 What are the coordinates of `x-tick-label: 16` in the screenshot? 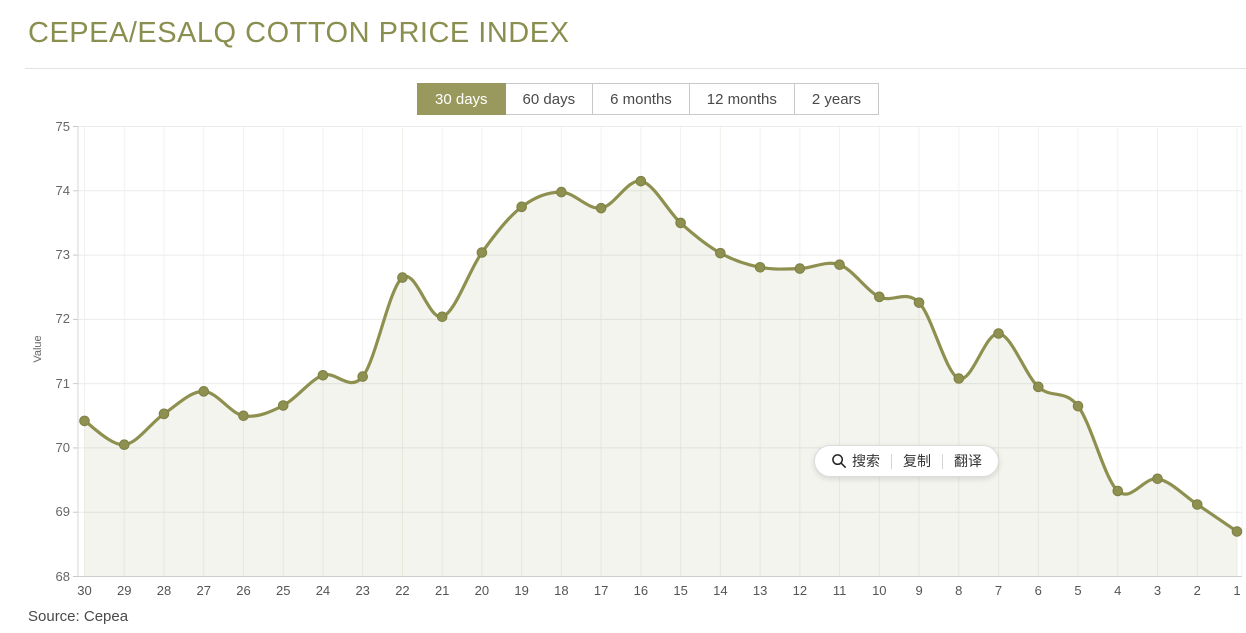 It's located at (641, 590).